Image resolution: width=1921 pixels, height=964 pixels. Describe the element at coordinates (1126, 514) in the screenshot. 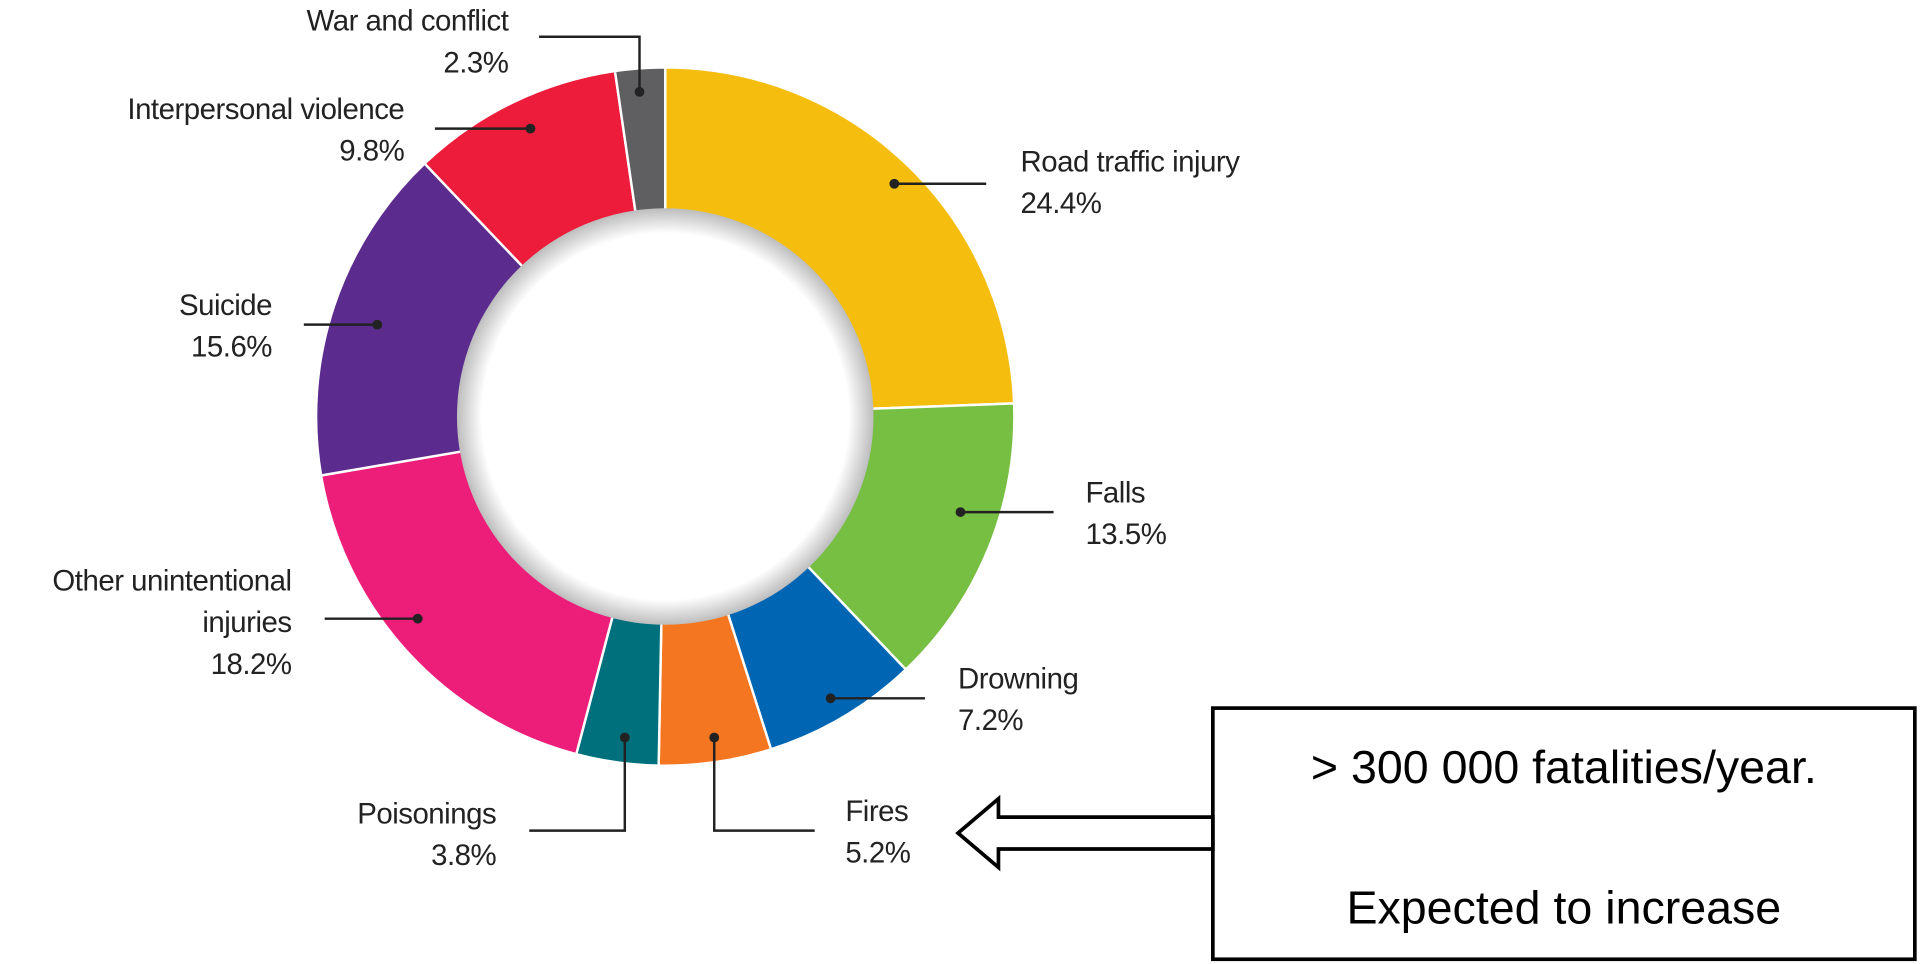

I see `label: Falls 13.5%` at that location.